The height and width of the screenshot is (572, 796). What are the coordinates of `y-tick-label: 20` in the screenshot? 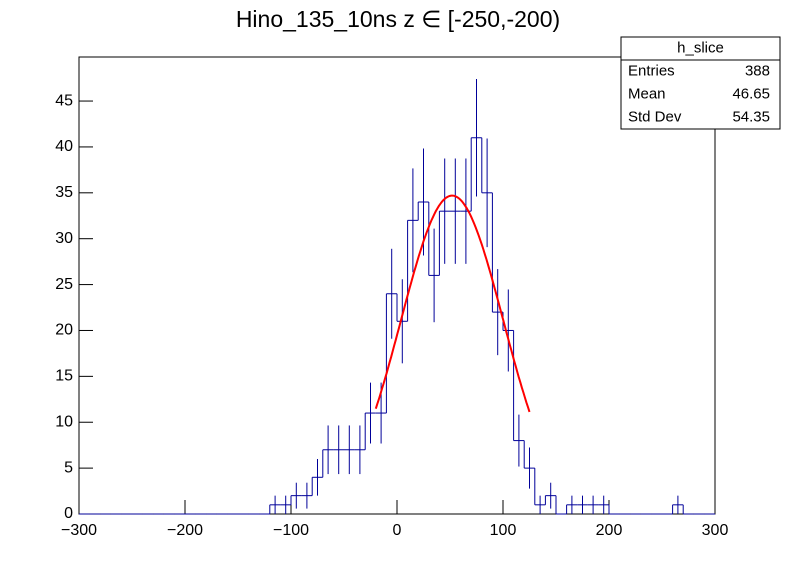 It's located at (64, 330).